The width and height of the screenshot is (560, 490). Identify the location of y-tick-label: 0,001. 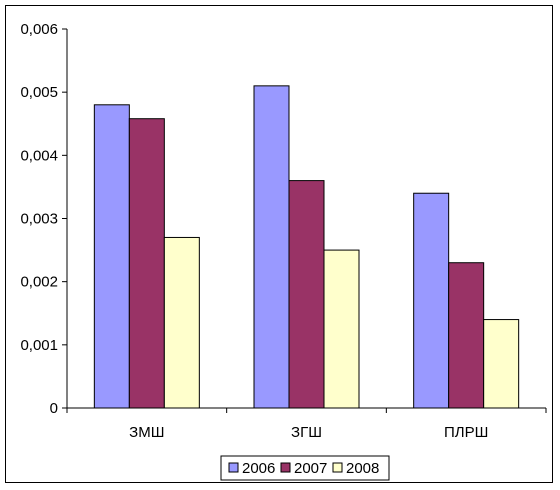
(39, 345).